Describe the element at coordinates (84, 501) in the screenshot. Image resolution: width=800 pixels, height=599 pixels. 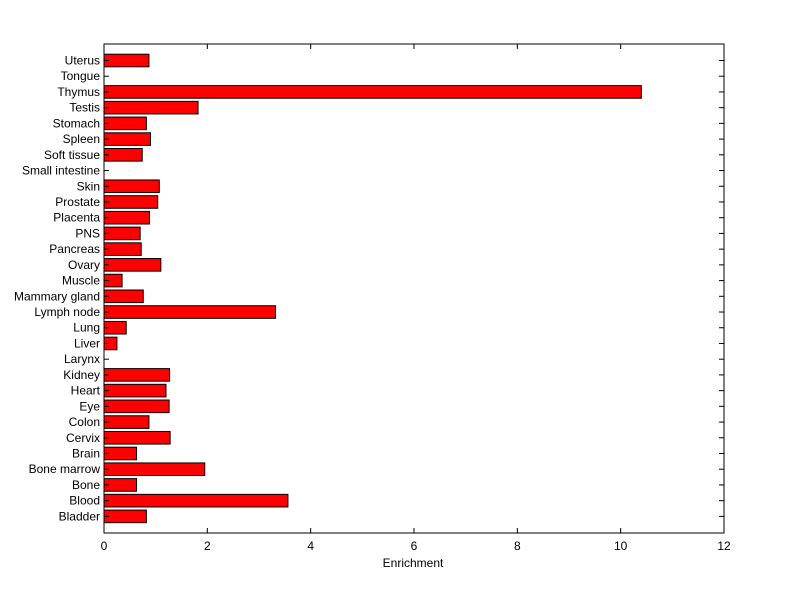
I see `y-tick-label-blood: Blood` at that location.